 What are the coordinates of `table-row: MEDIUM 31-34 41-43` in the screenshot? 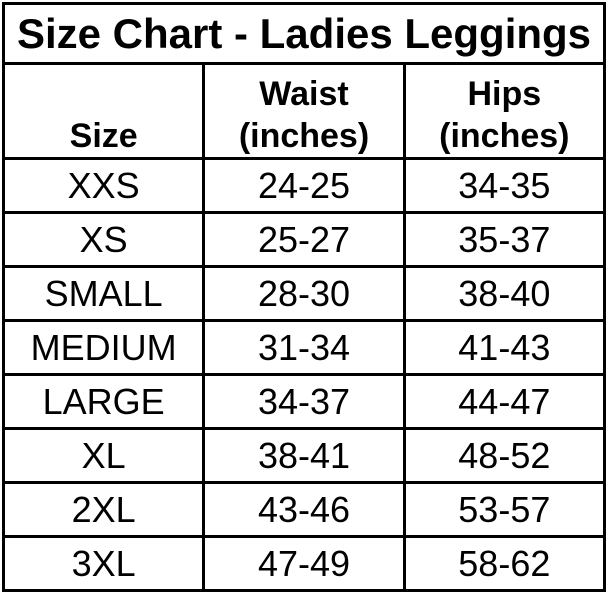 It's located at (304, 347).